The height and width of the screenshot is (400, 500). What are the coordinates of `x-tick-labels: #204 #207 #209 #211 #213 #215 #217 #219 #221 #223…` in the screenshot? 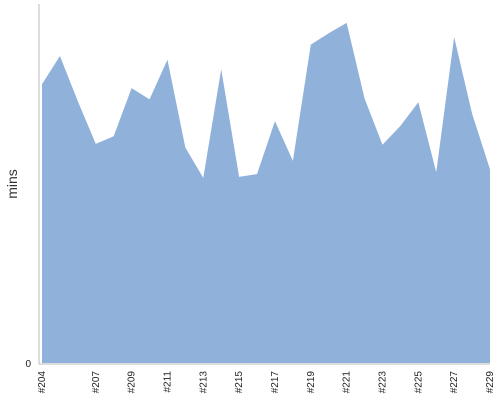 It's located at (266, 382).